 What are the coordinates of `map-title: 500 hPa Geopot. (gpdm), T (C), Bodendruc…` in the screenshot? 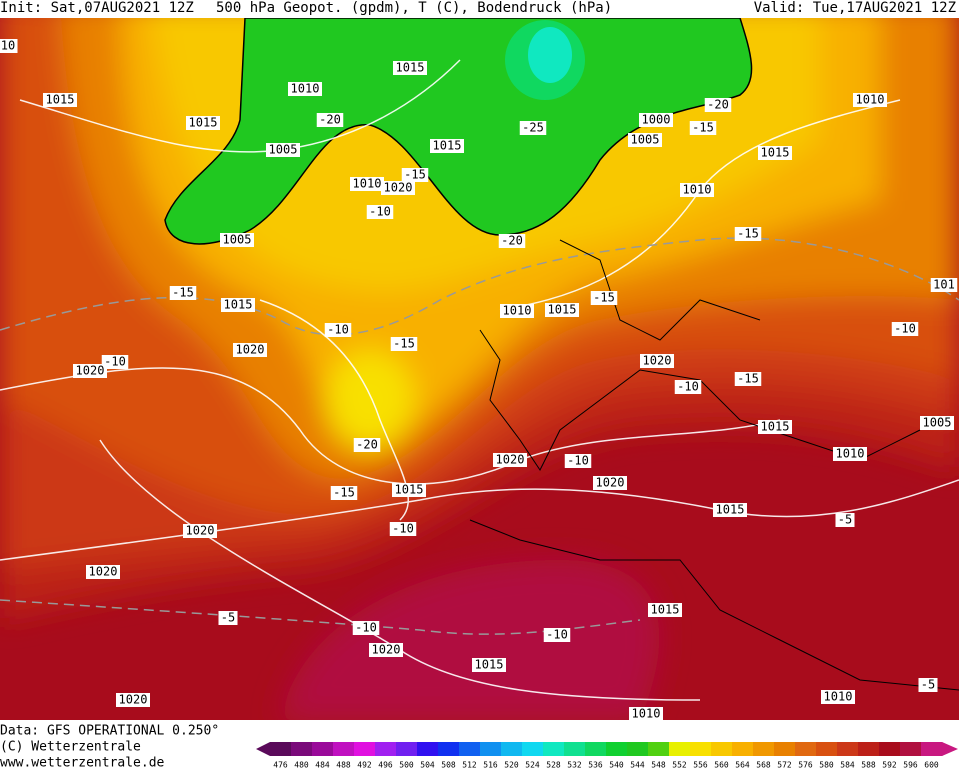 It's located at (414, 8).